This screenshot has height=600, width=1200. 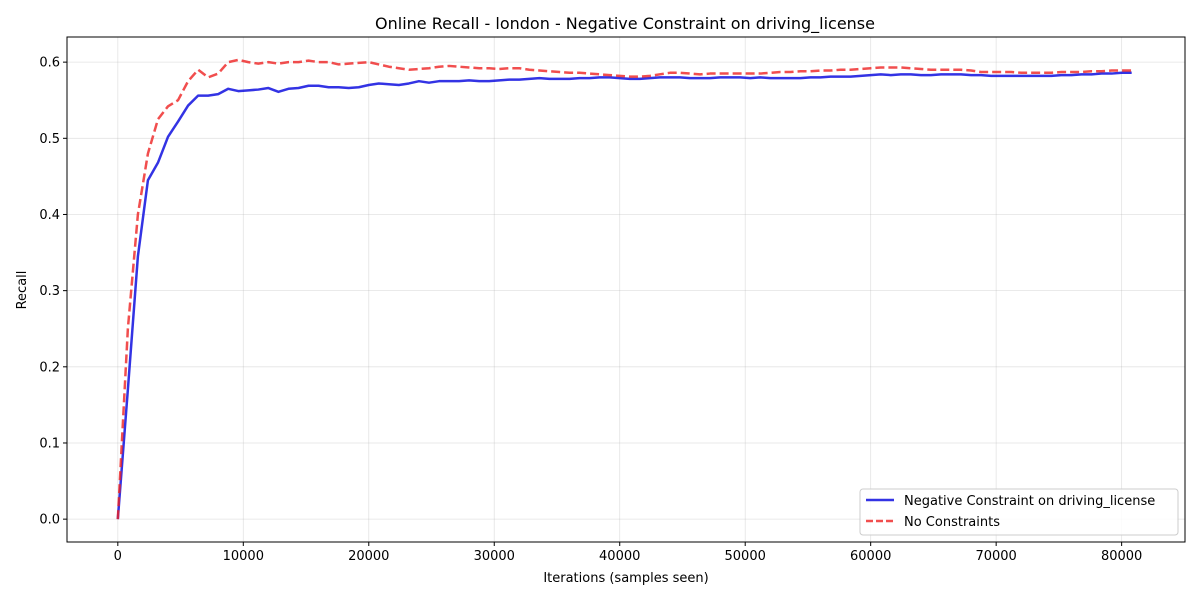 I want to click on x-tick-label: 80000, so click(x=1121, y=556).